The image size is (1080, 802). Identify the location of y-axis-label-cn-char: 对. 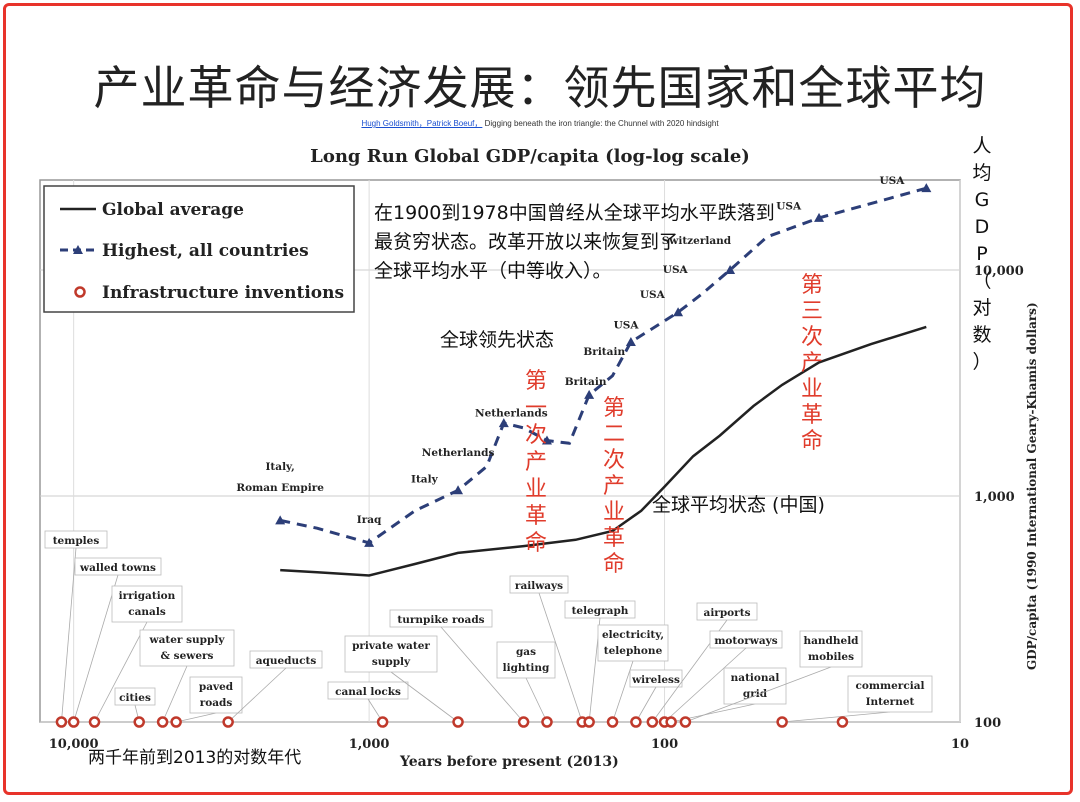
(981, 308).